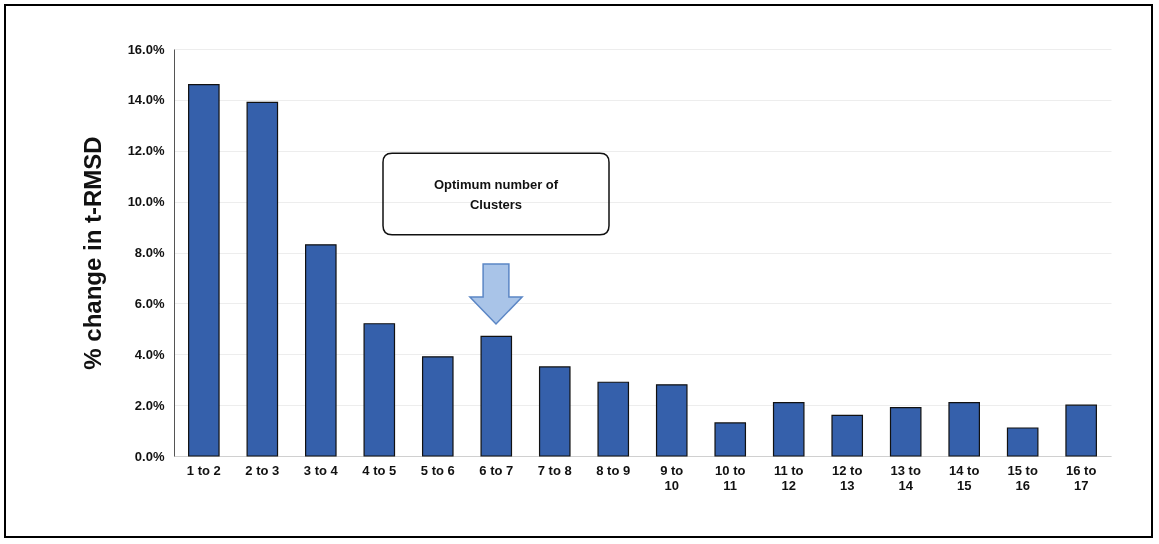  Describe the element at coordinates (1081, 477) in the screenshot. I see `x-tick-label: 16 to 17` at that location.